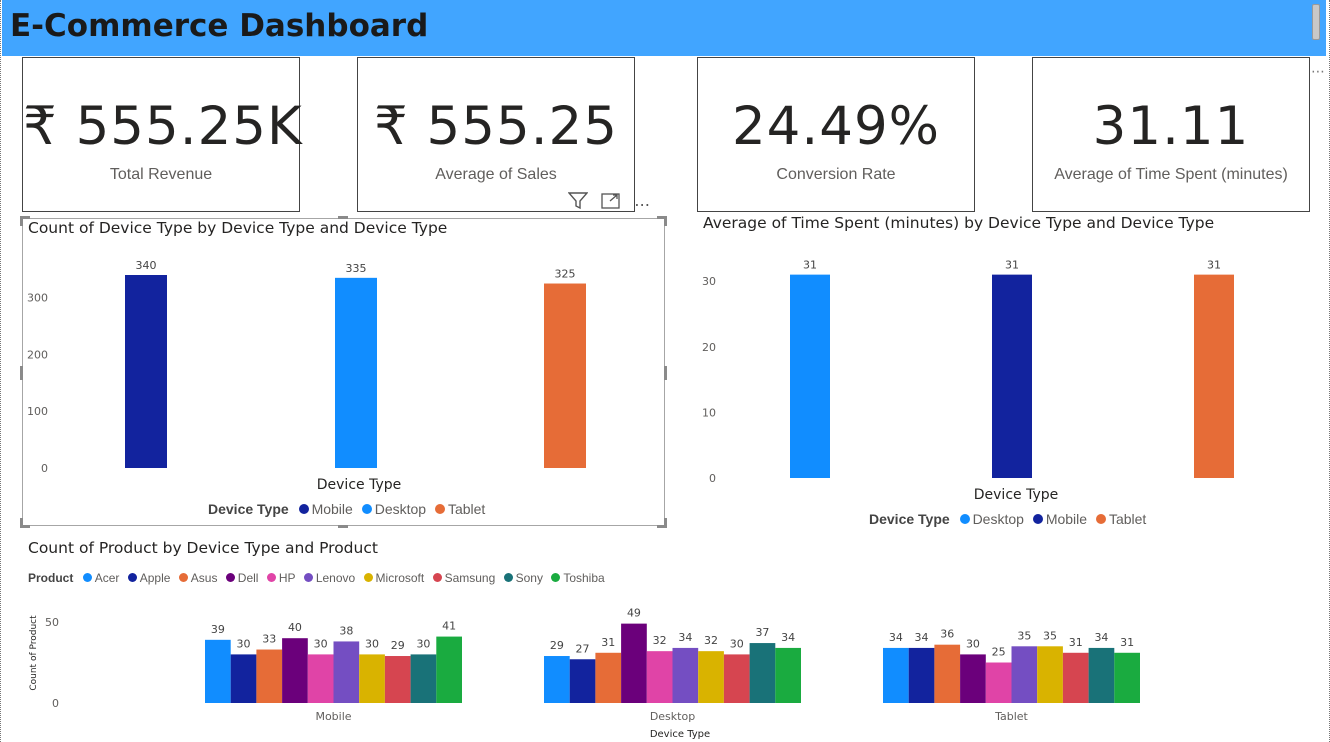  Describe the element at coordinates (659, 677) in the screenshot. I see `bar-desktop-hp` at that location.